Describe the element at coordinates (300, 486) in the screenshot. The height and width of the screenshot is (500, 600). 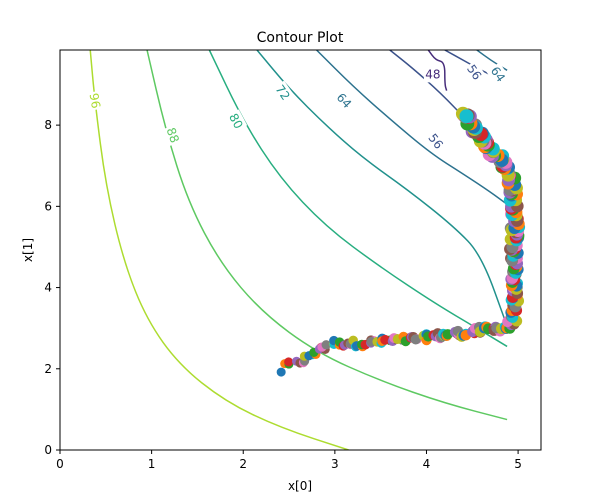
I see `x-axis-label: x[0]` at that location.